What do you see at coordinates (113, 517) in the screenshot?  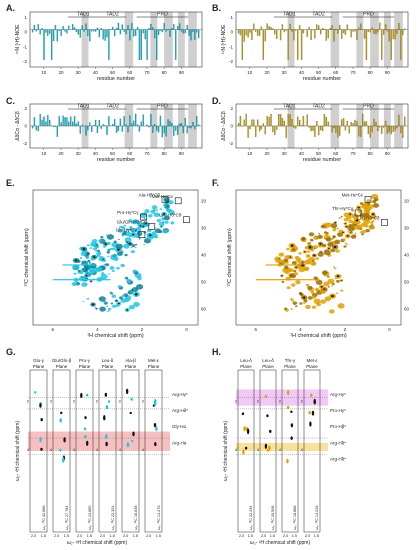 I see `strip-c13-value: ω₁- ¹³C 22.324` at bounding box center [113, 517].